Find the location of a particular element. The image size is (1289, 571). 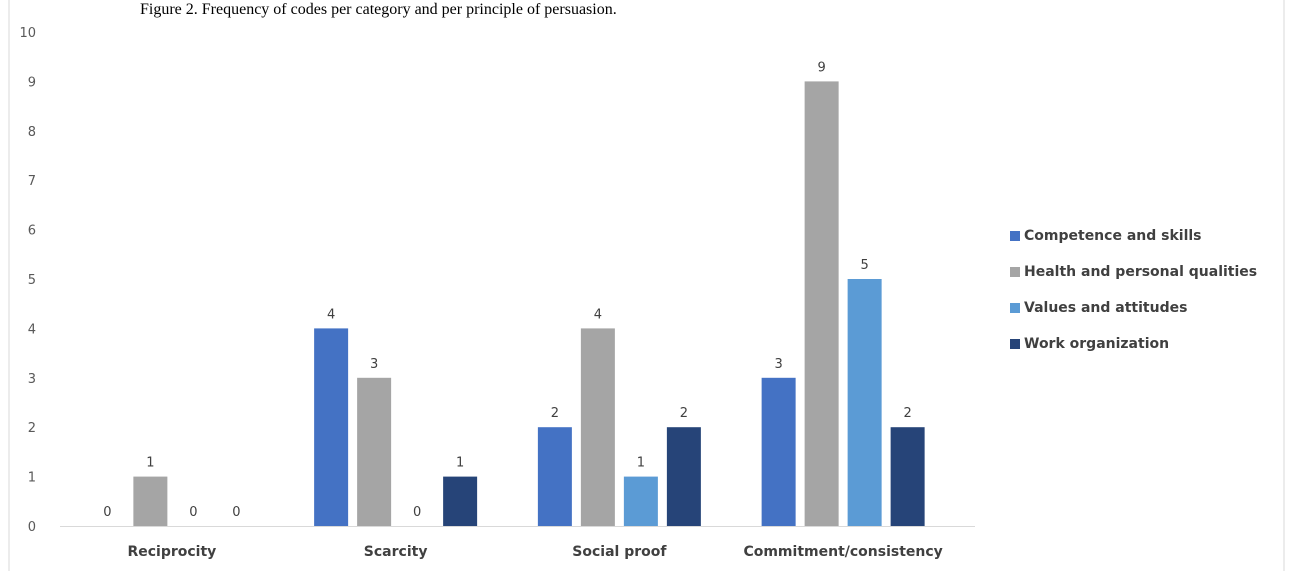

y-axis: 0 1 2 3 4 5 6 7 8 9 10 is located at coordinates (27, 280).